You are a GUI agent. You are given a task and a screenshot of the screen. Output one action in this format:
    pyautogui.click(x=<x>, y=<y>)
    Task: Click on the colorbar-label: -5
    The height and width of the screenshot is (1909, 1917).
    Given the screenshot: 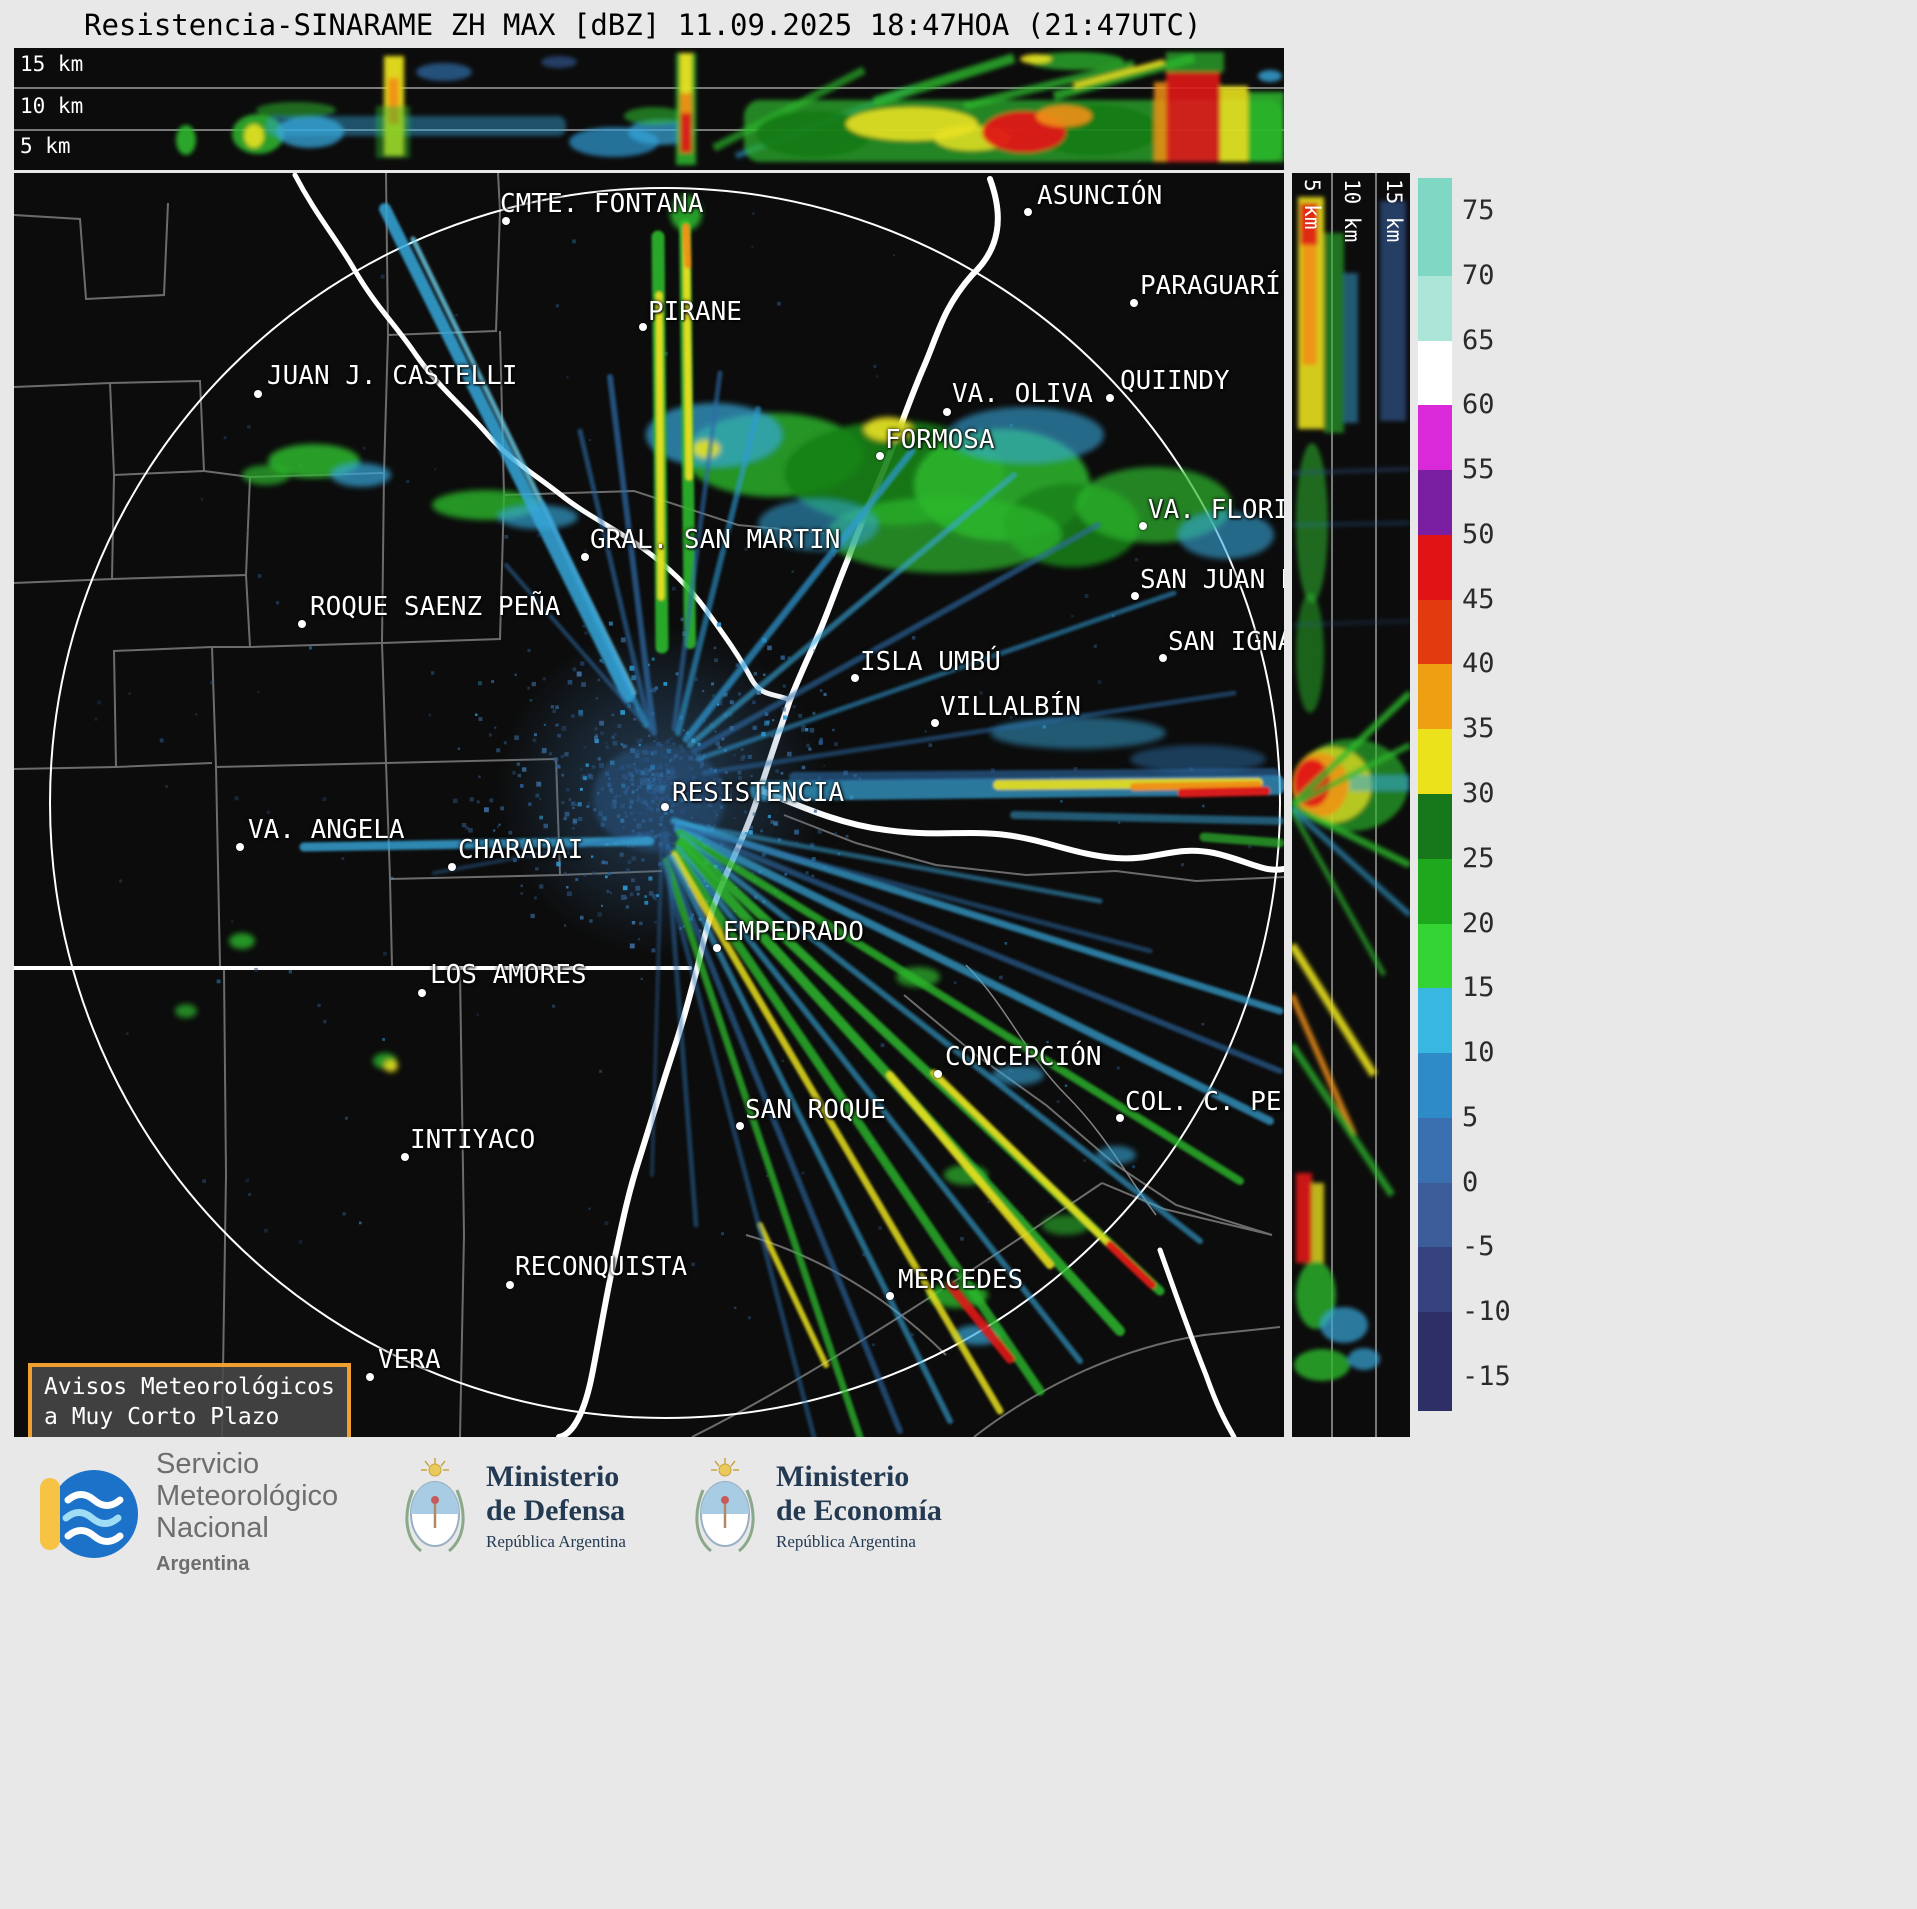 What is the action you would take?
    pyautogui.click(x=1478, y=1247)
    